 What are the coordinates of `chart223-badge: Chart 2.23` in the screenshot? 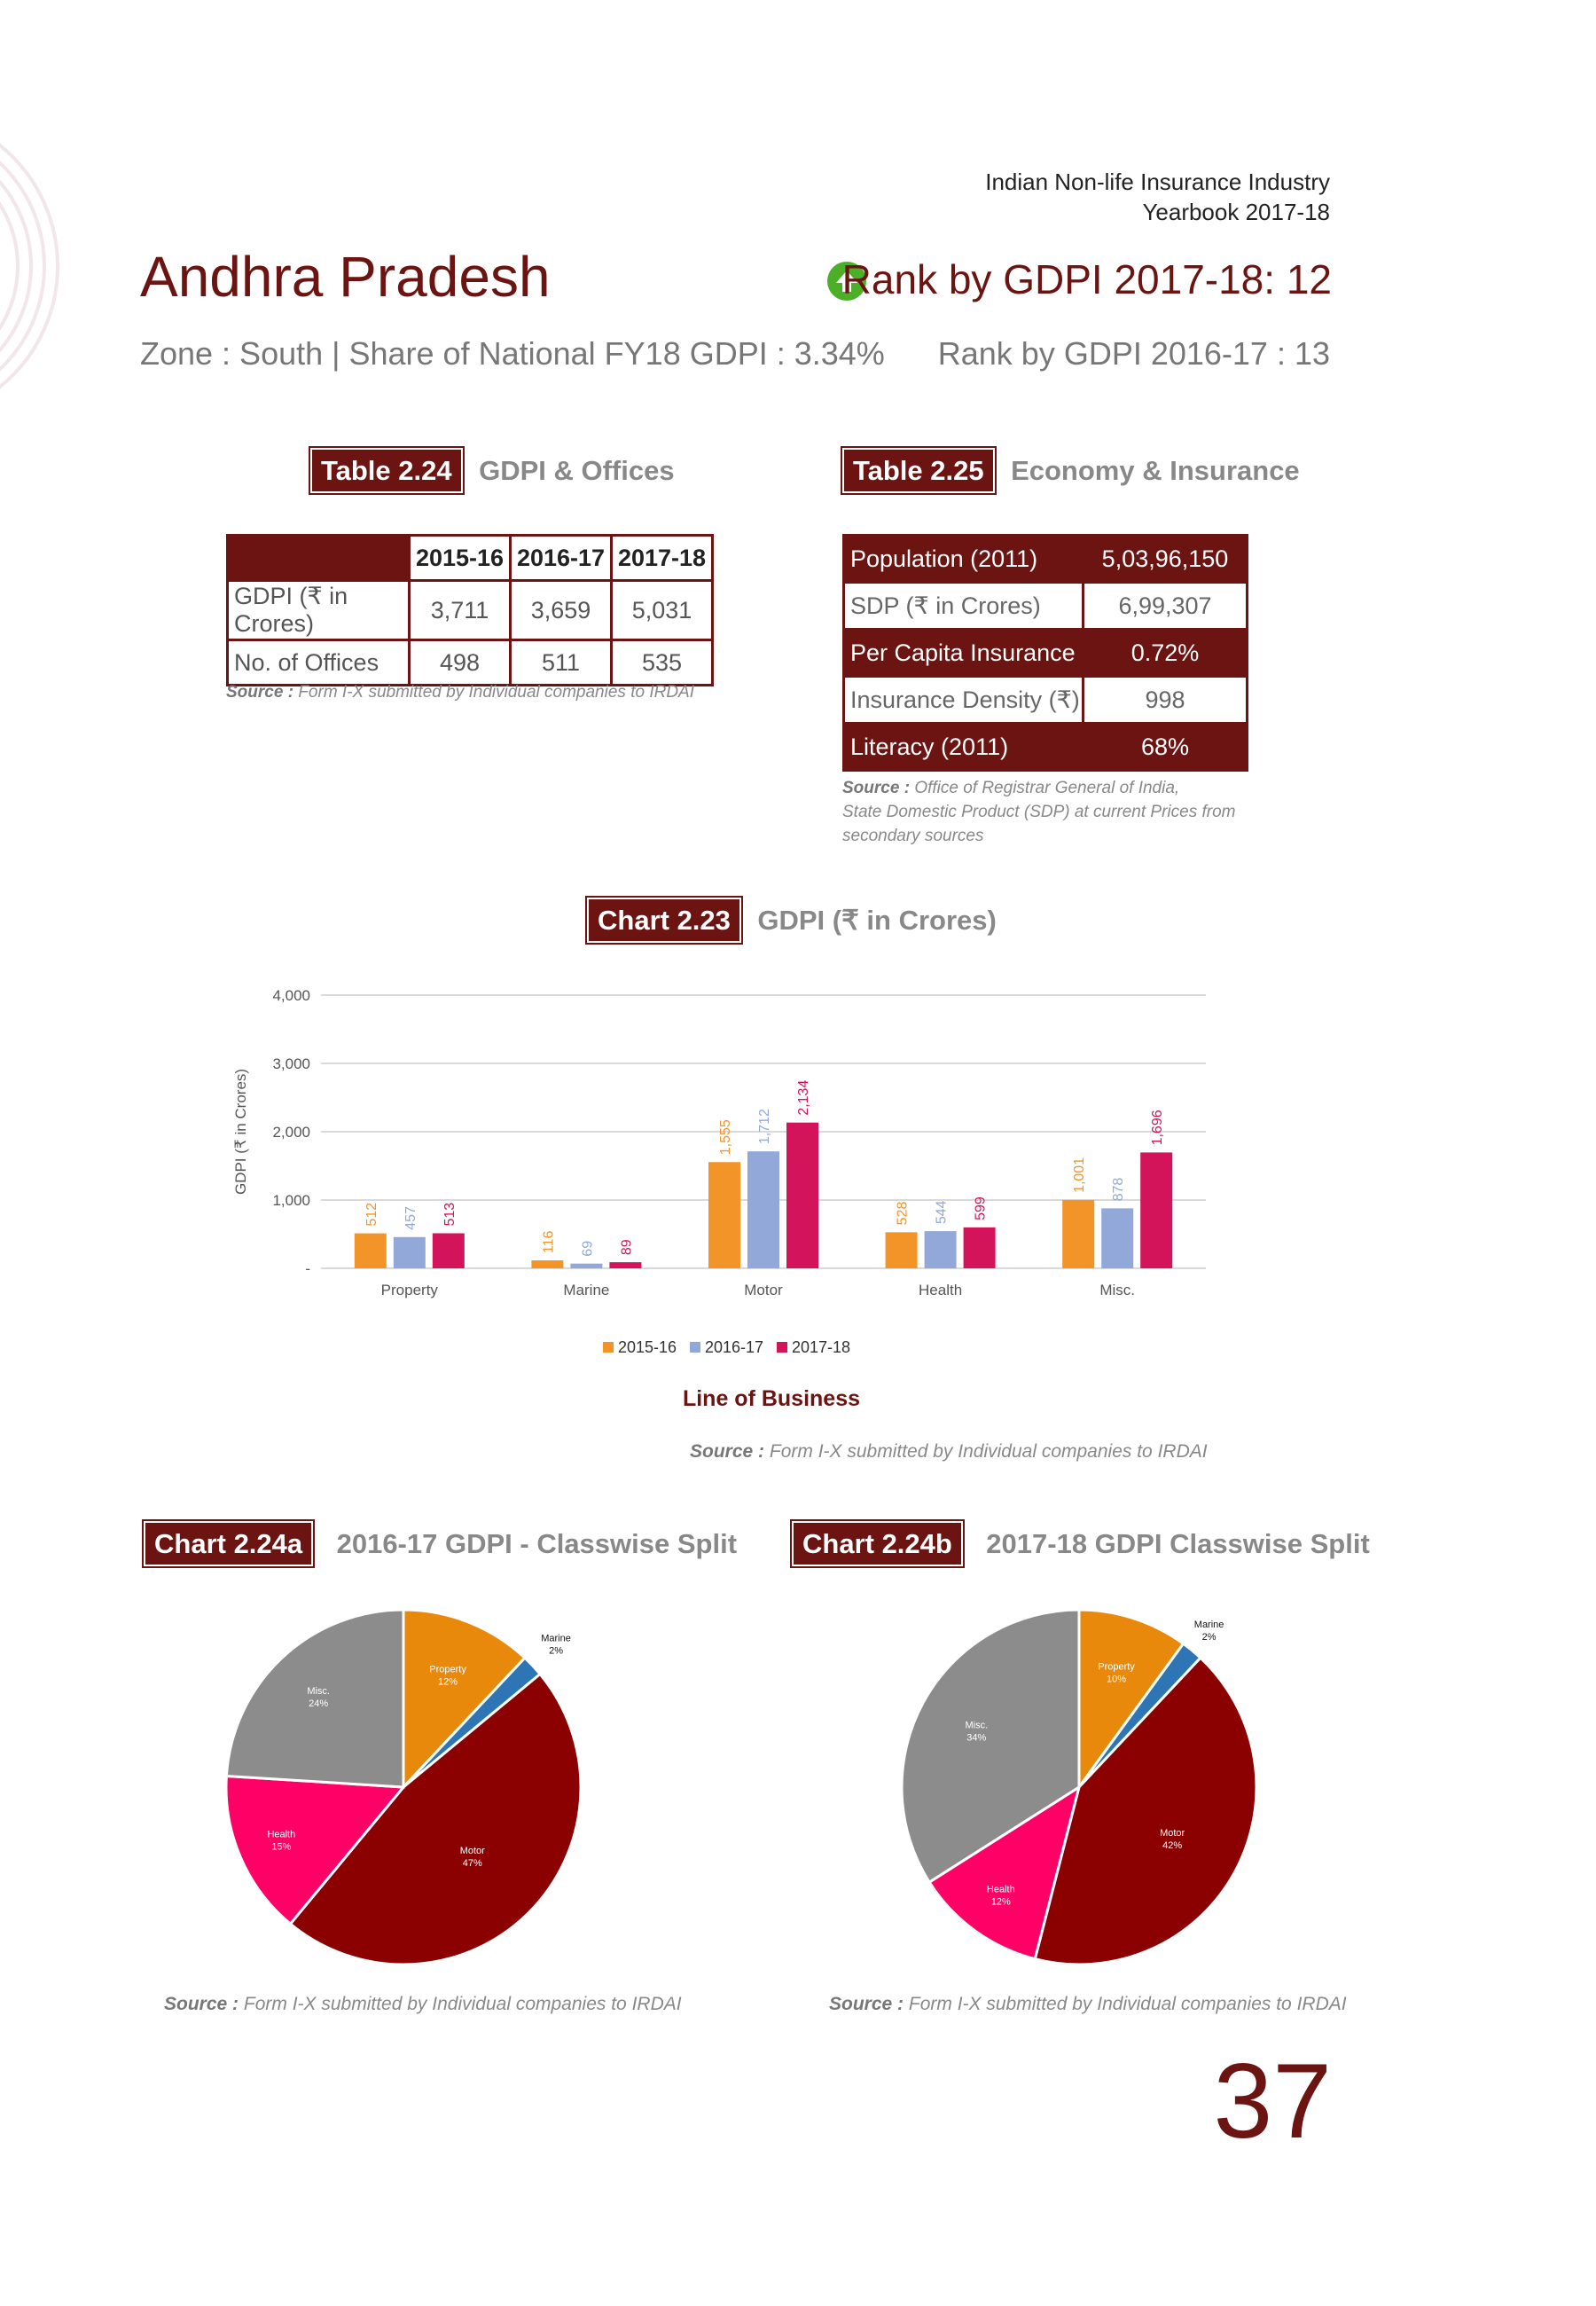 It's located at (664, 920).